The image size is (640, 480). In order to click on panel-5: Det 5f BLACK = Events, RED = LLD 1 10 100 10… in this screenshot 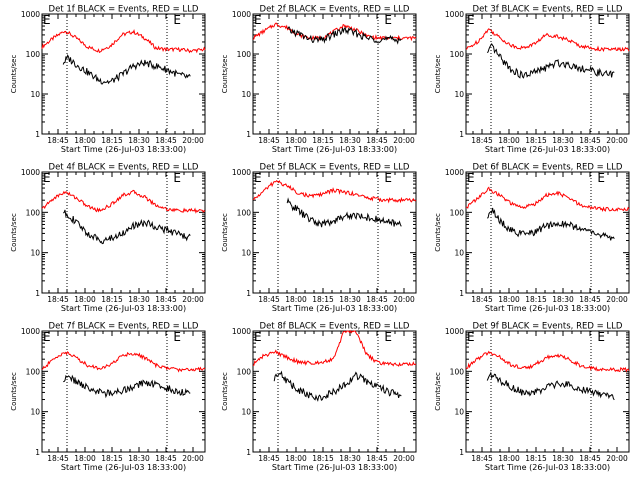, I will do `click(319, 238)`.